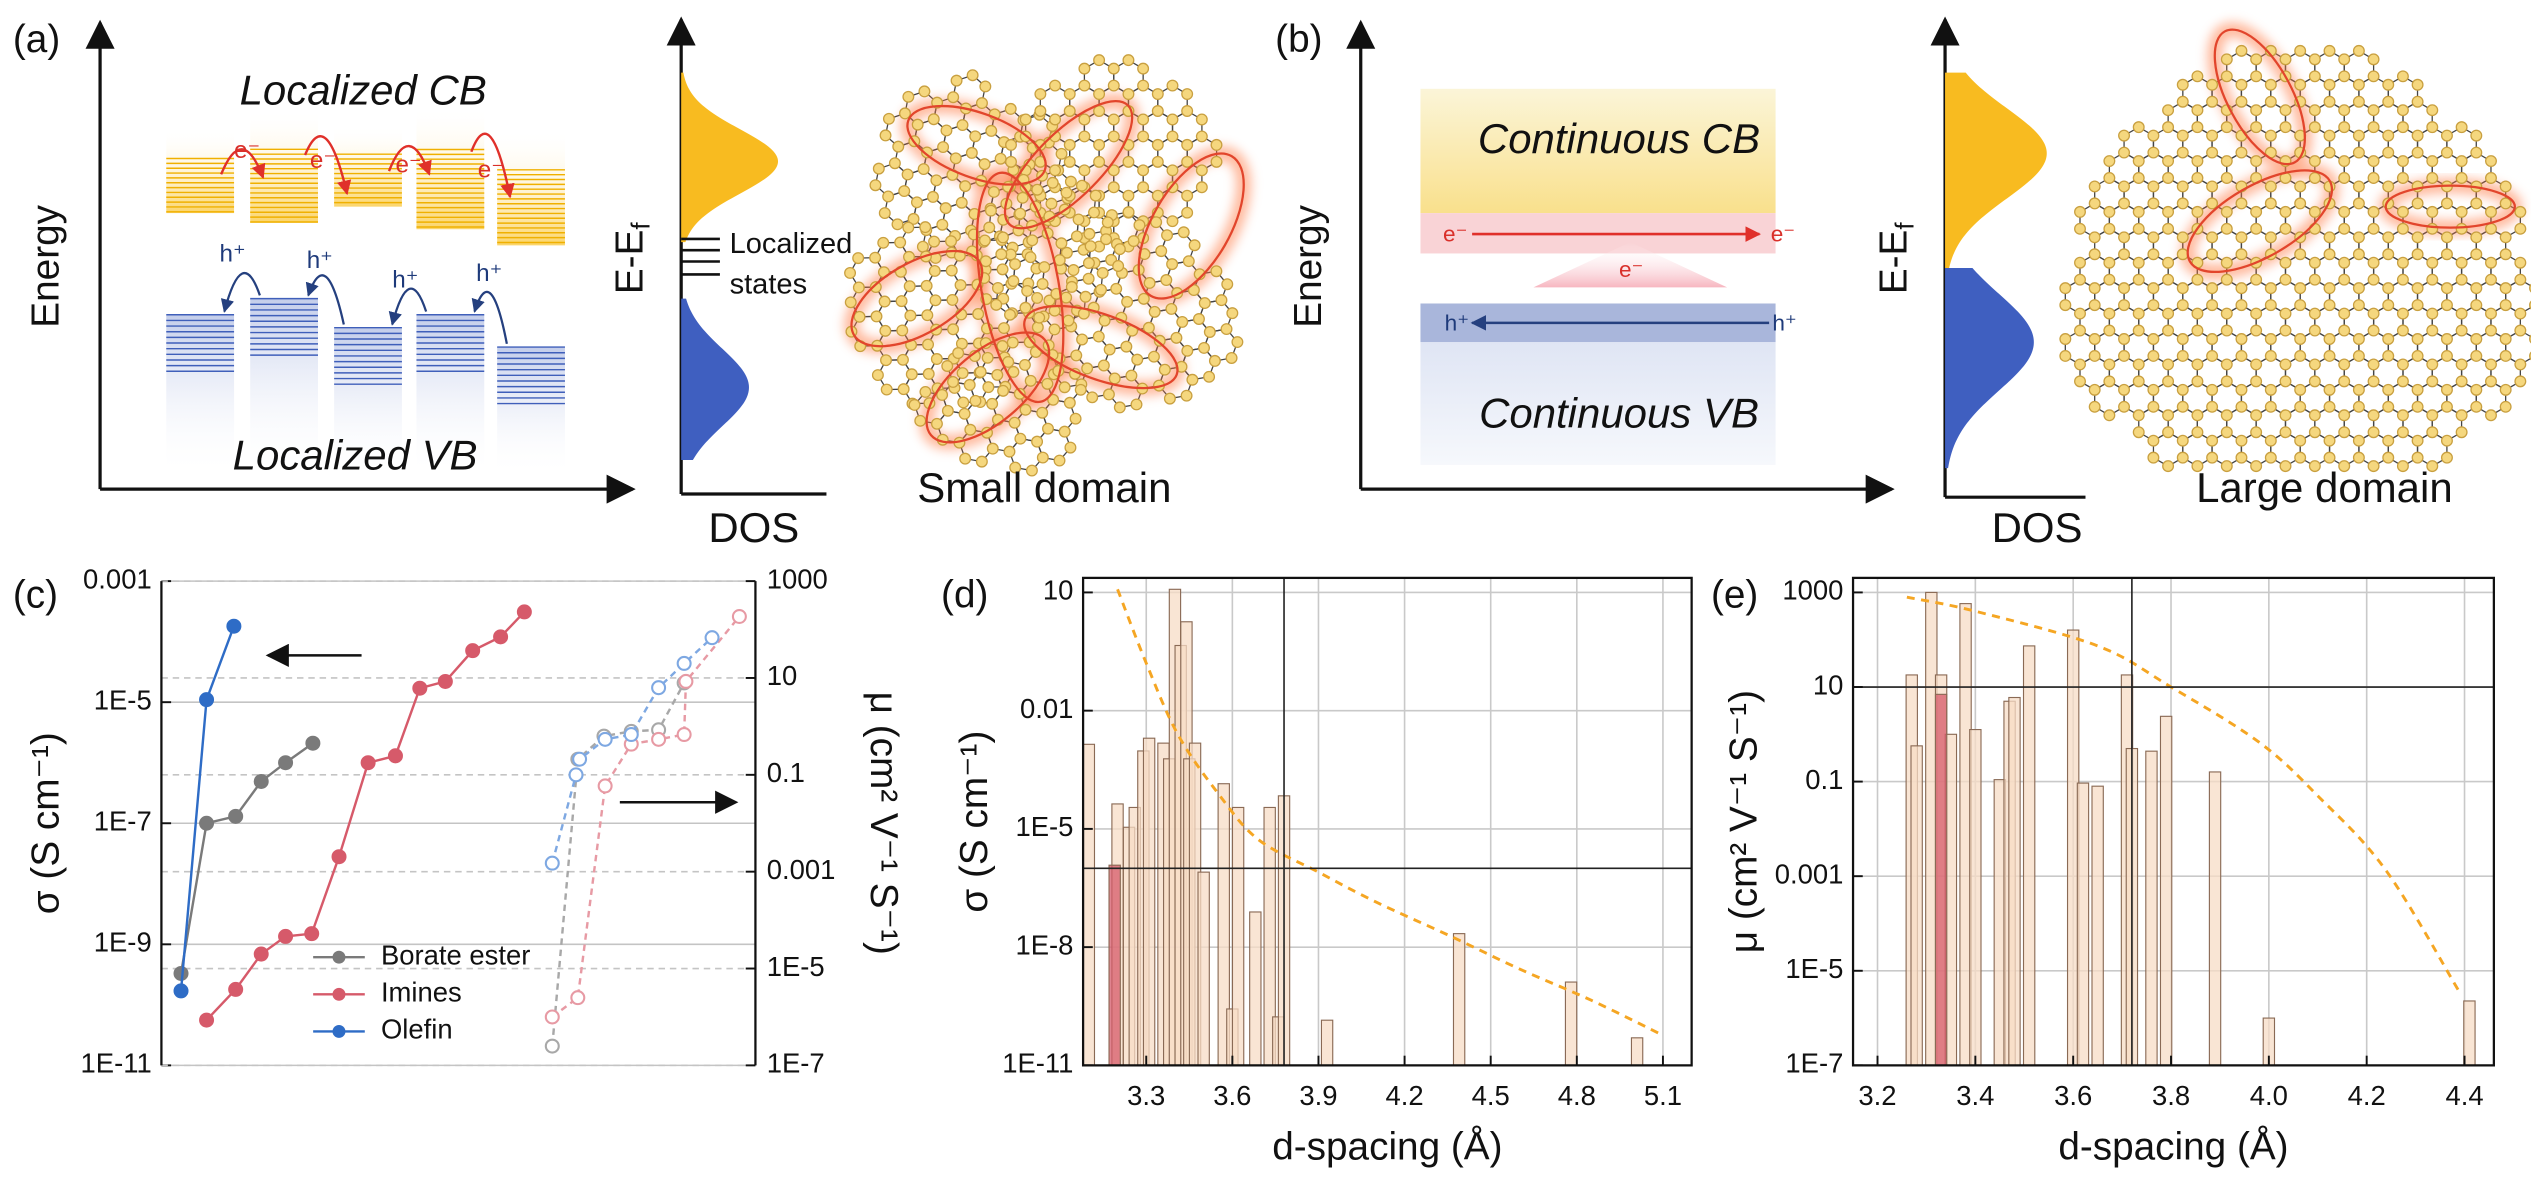  I want to click on energy-label: Energy, so click(46, 265).